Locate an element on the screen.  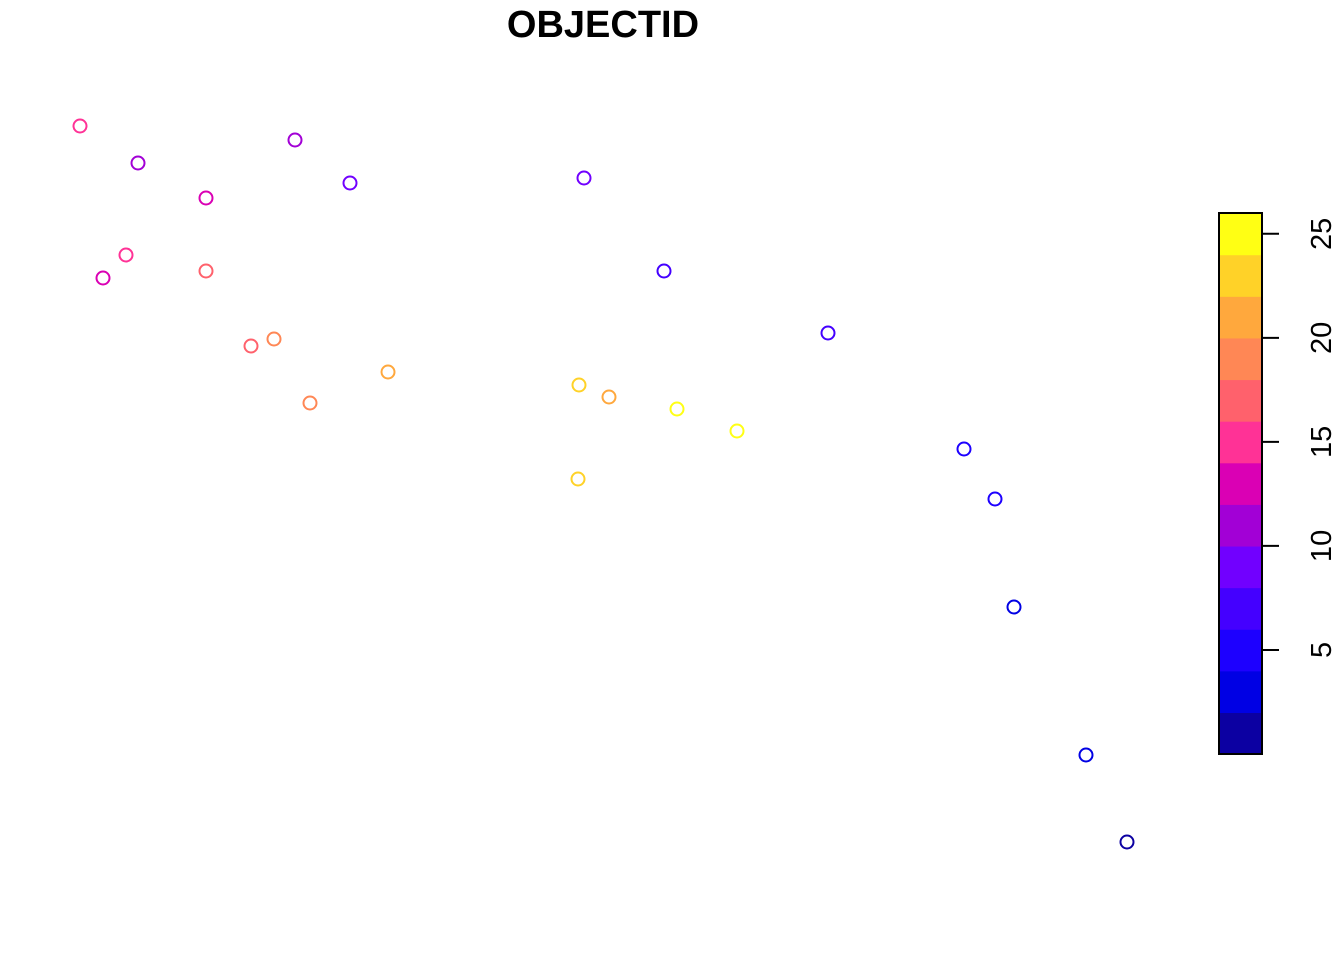
colorbar-ticks: 5 10 15 20 25 is located at coordinates (1300, 438).